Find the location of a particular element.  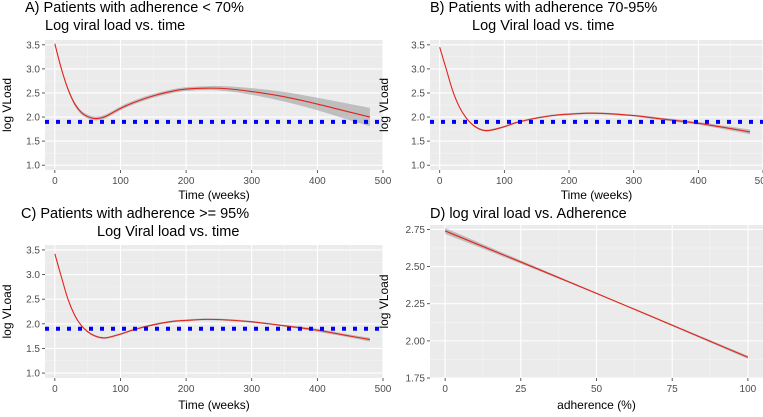

y-tick-label: 2.00 is located at coordinates (416, 341).